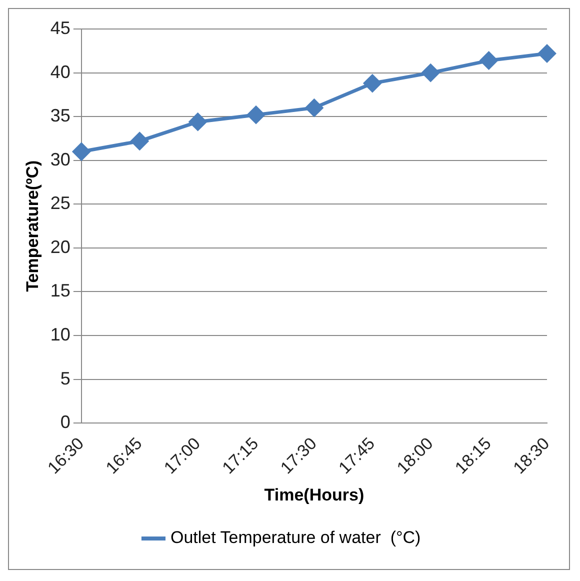 The image size is (580, 581). Describe the element at coordinates (60, 72) in the screenshot. I see `y-tick-label: 40` at that location.